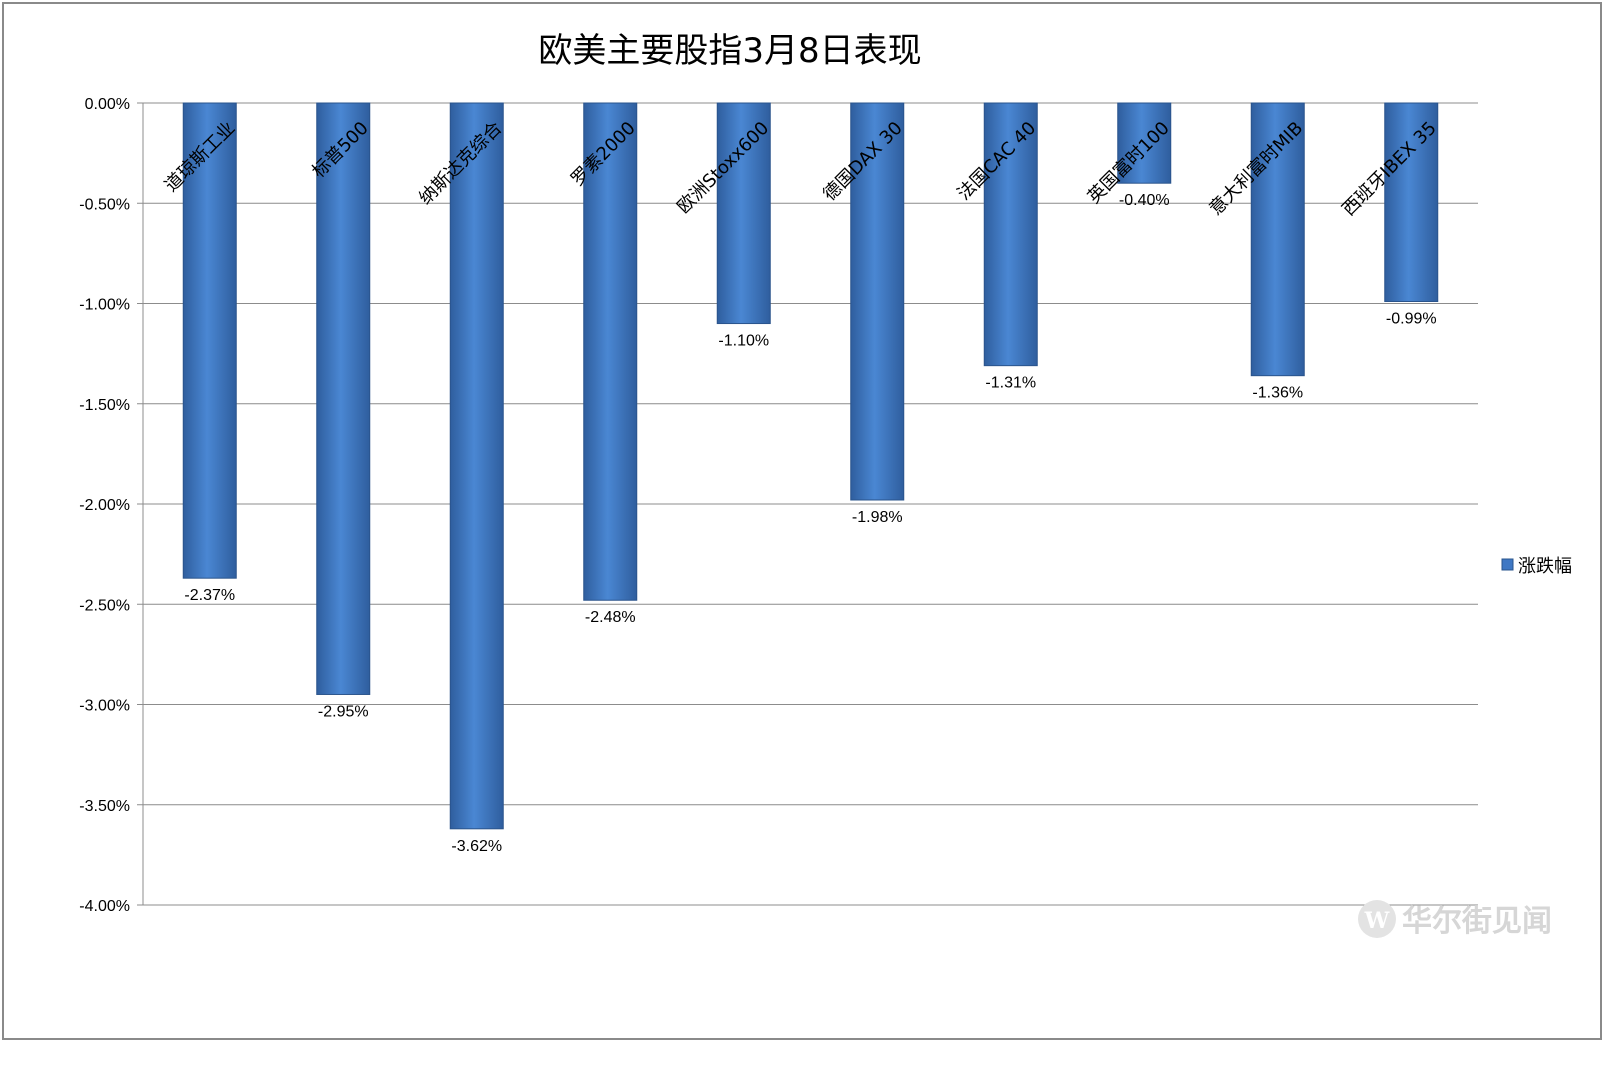  I want to click on data-label: -0.99%, so click(1411, 318).